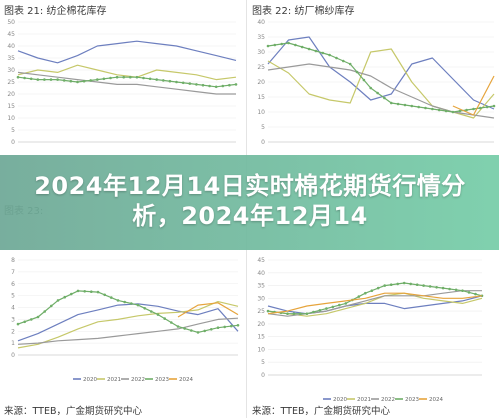  I want to click on y-tick-label: 7, so click(13, 272).